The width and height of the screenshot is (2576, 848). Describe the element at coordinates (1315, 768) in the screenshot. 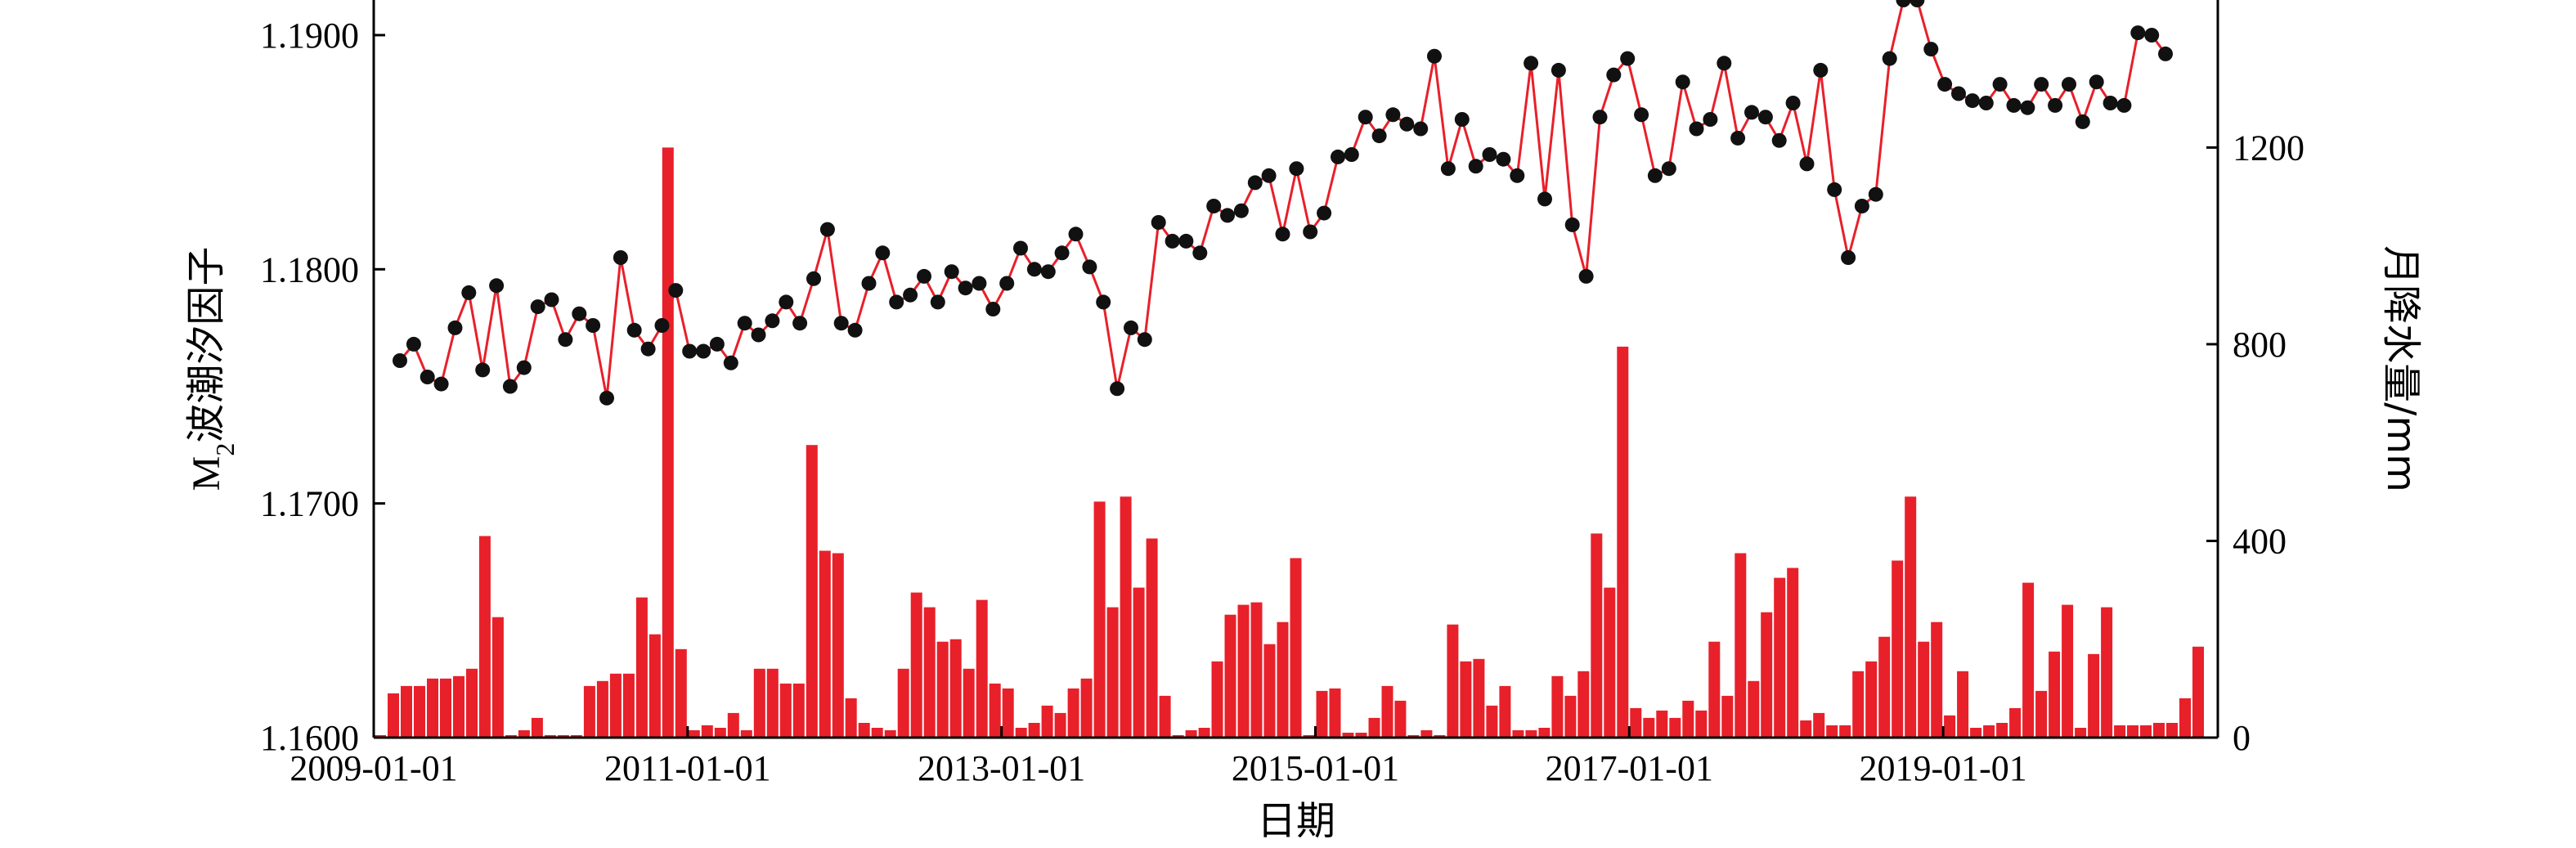

I see `x-tick-label: 2015-01-01` at that location.